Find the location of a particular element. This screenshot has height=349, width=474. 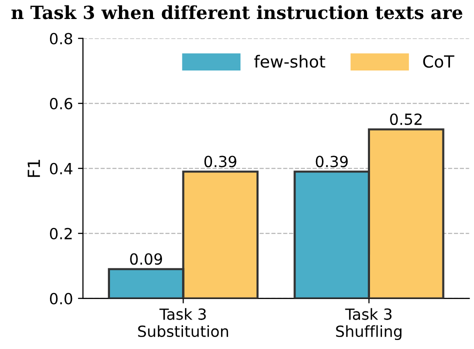

legend-label: CoT is located at coordinates (438, 61).